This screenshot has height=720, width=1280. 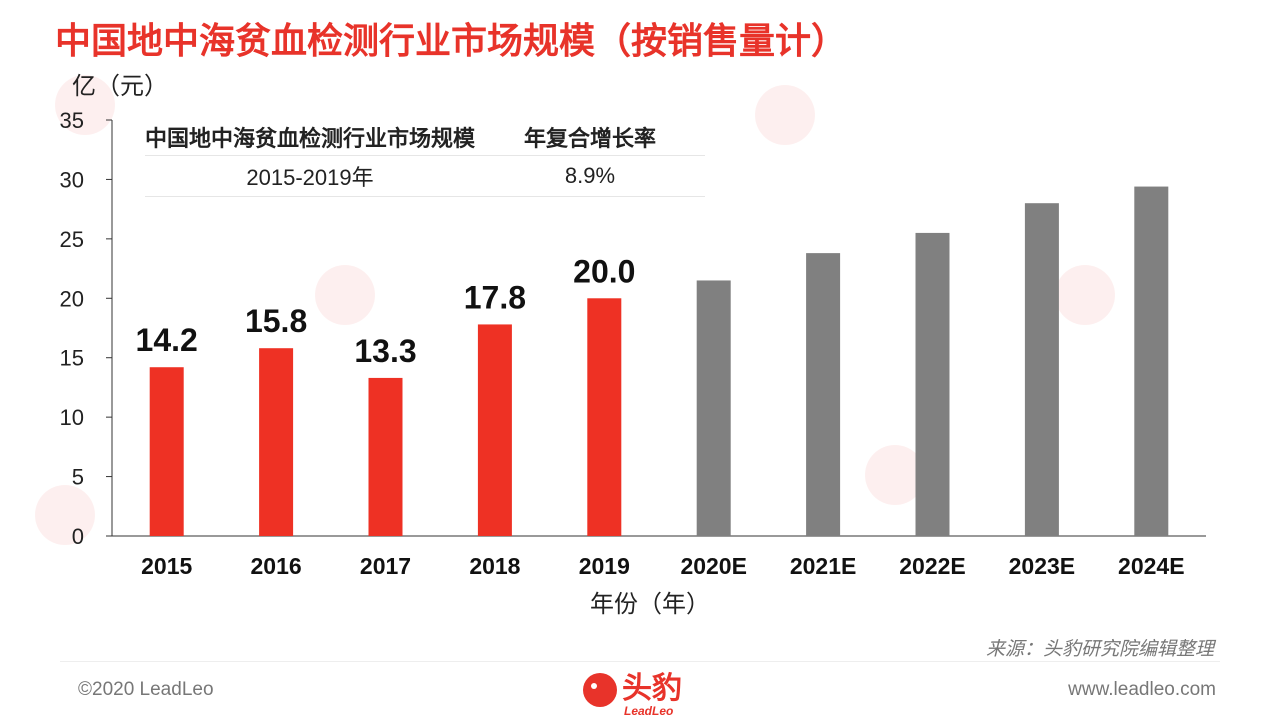 What do you see at coordinates (276, 321) in the screenshot?
I see `data-label: 15.8` at bounding box center [276, 321].